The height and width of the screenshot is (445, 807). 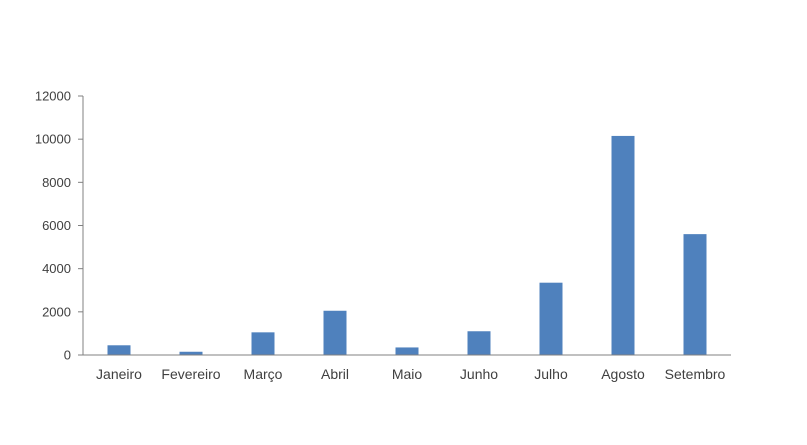 What do you see at coordinates (56, 268) in the screenshot?
I see `y-tick-label: 4000` at bounding box center [56, 268].